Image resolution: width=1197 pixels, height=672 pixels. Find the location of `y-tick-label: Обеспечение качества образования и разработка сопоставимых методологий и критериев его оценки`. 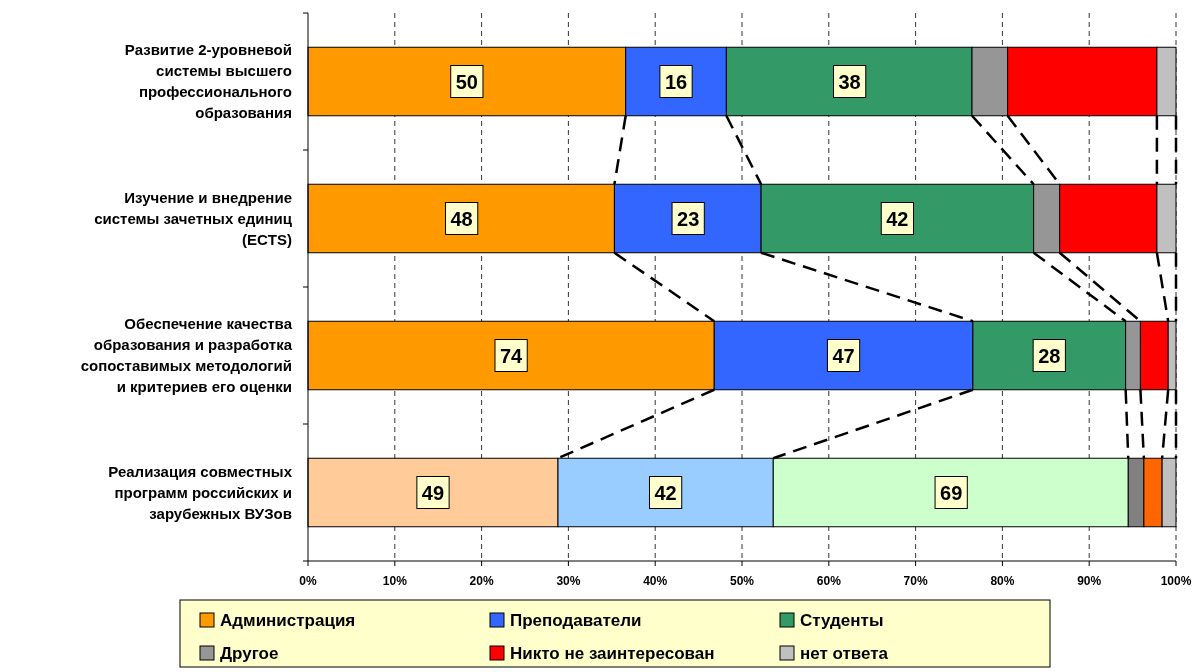

y-tick-label: Обеспечение качества образования и разработка сопоставимых методологий и критериев его оценки is located at coordinates (186, 355).